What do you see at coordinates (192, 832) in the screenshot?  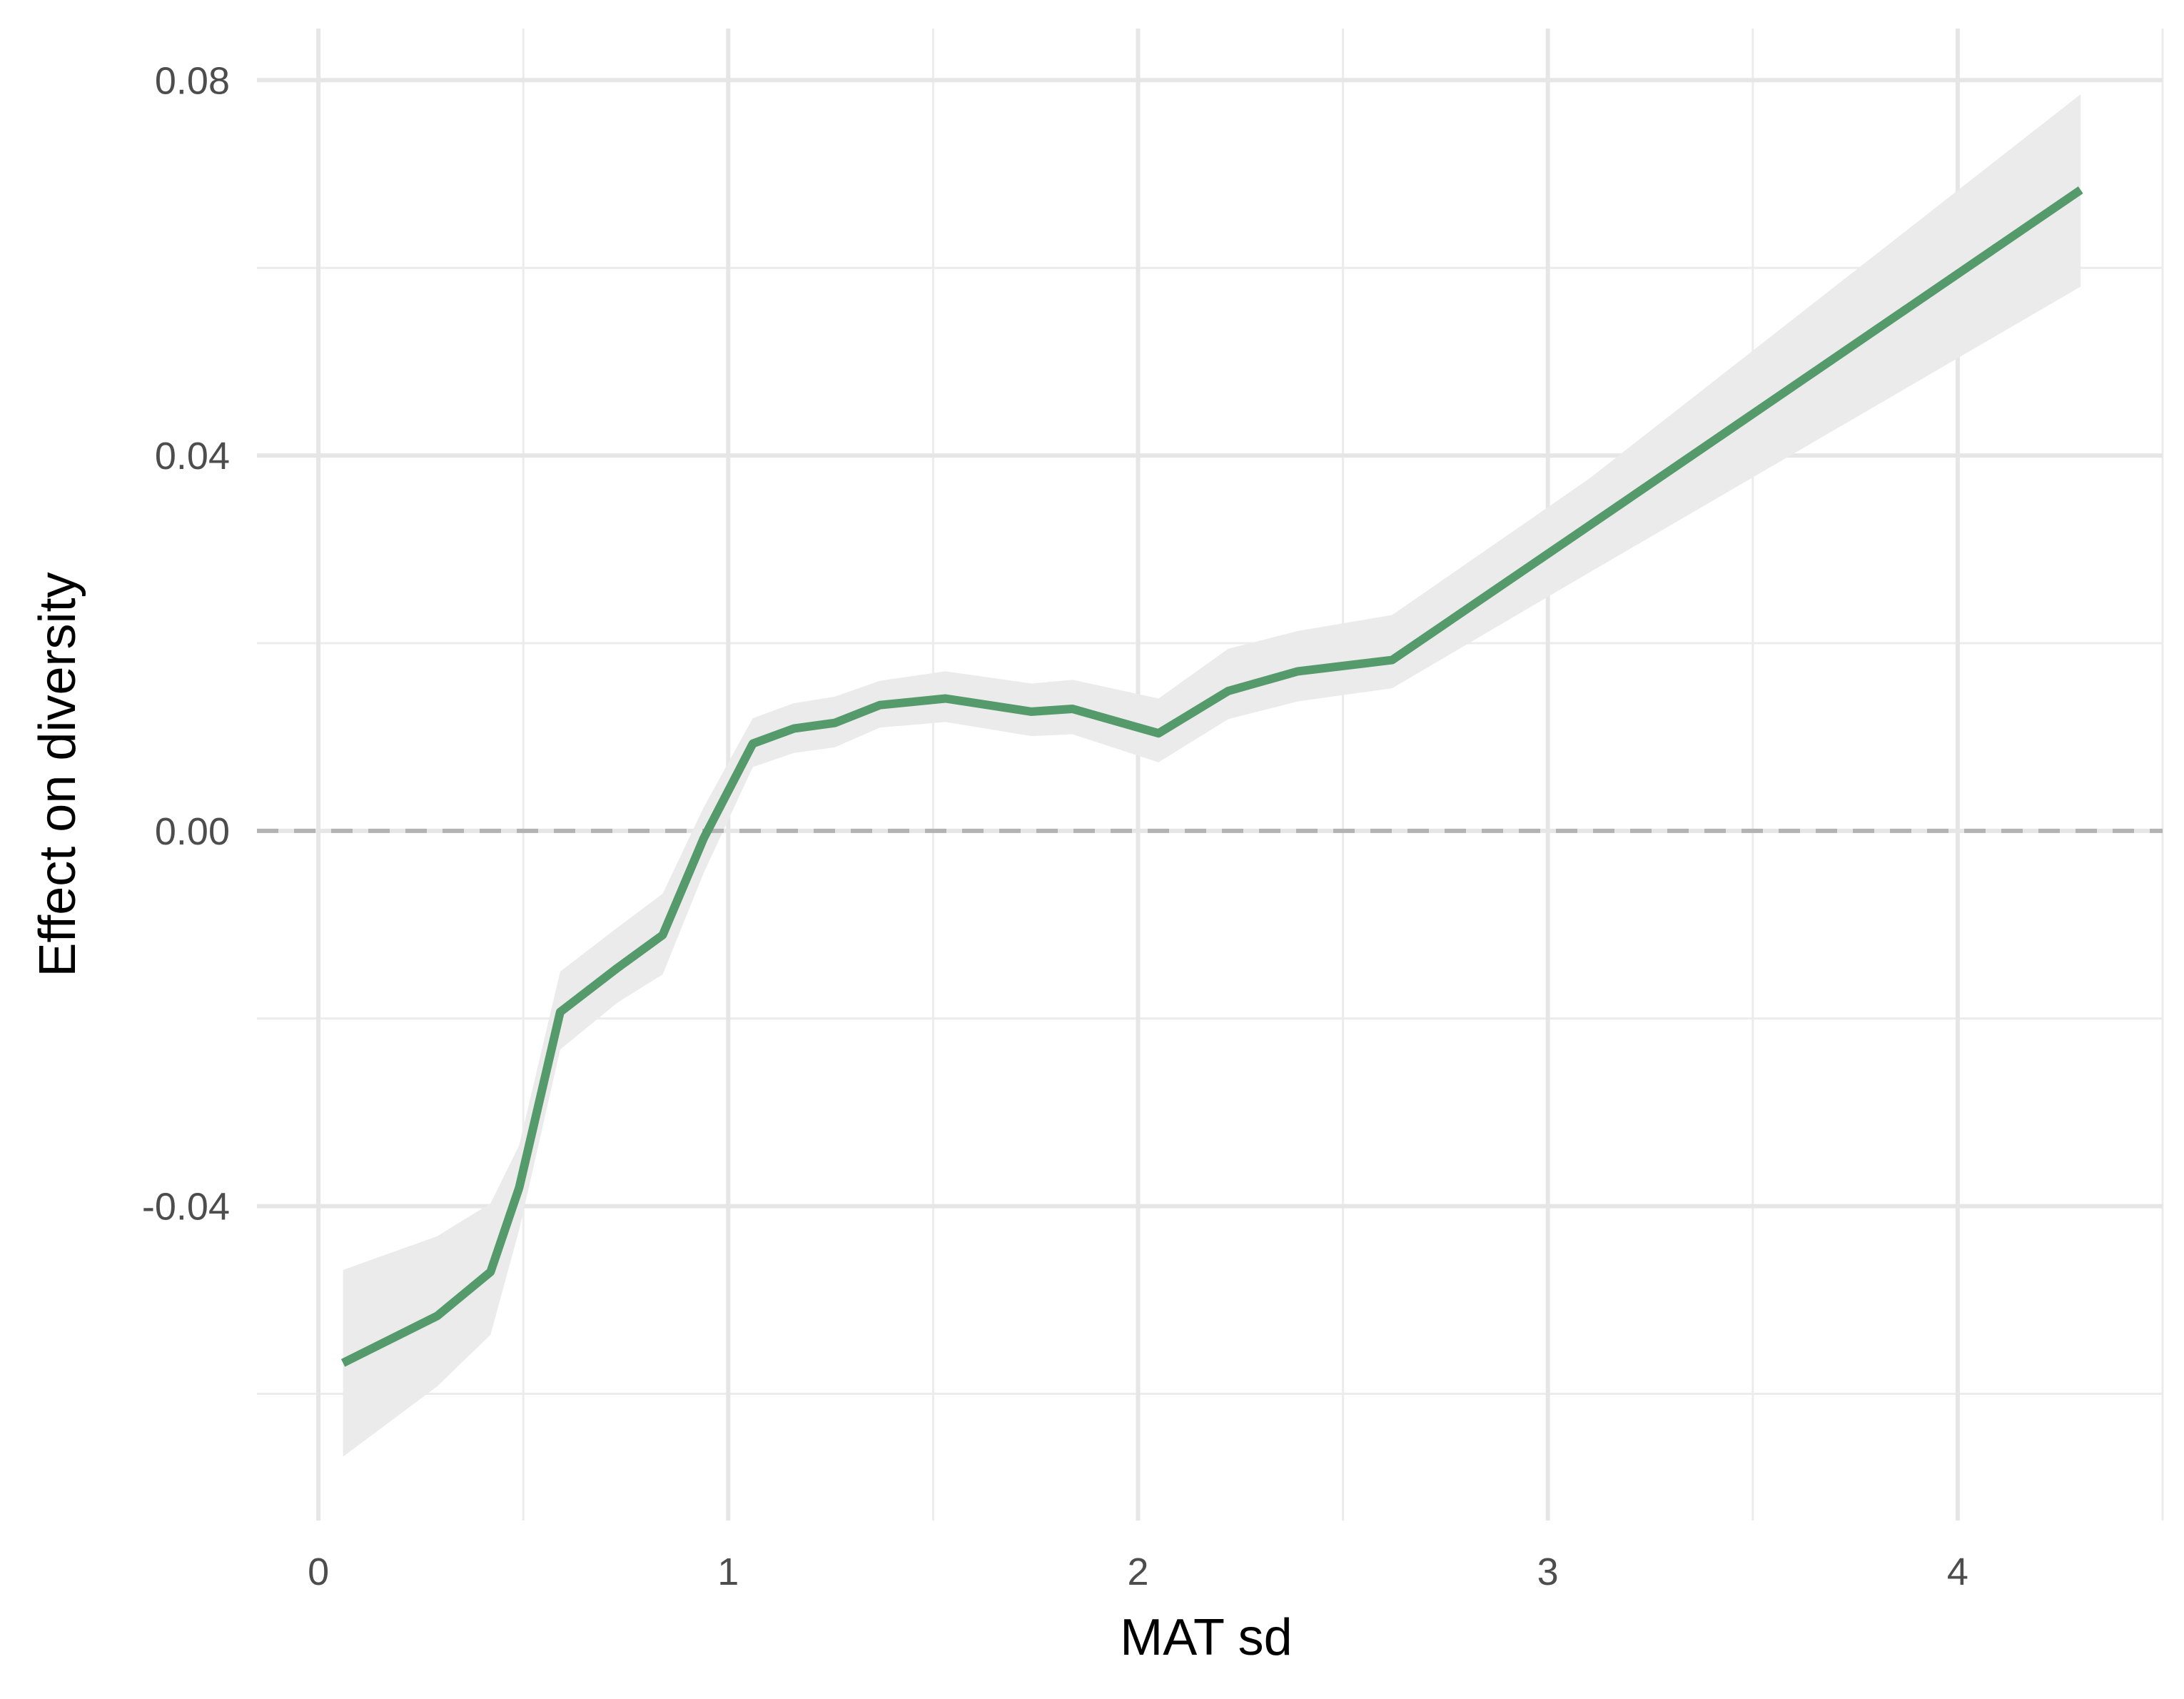 I see `y-tick-label: 0.00` at bounding box center [192, 832].